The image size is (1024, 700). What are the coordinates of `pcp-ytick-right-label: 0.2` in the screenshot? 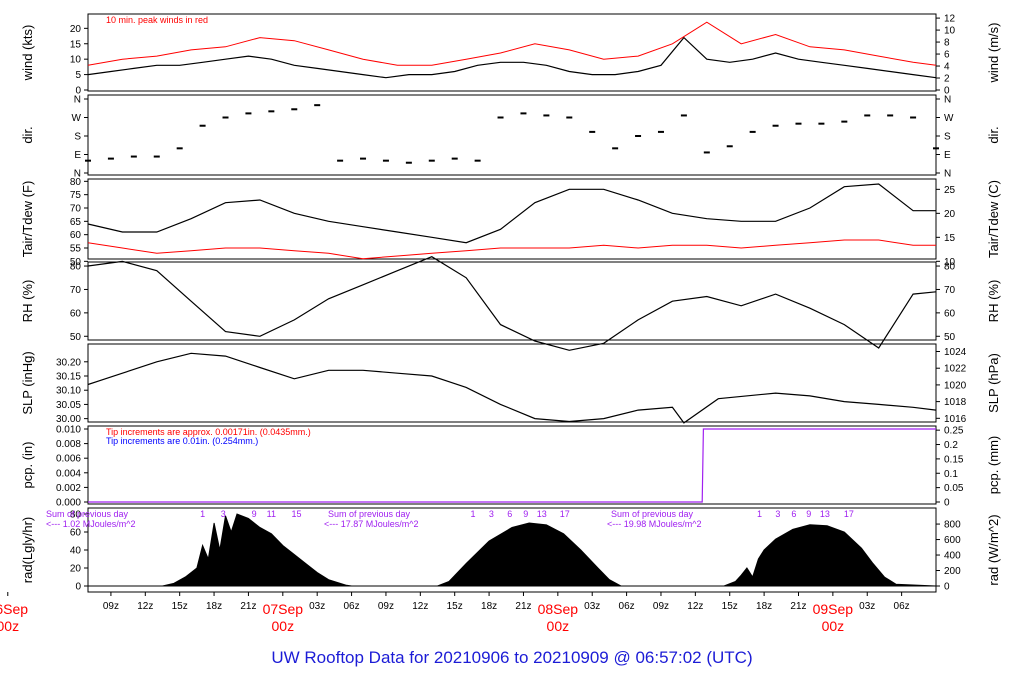 It's located at (951, 445).